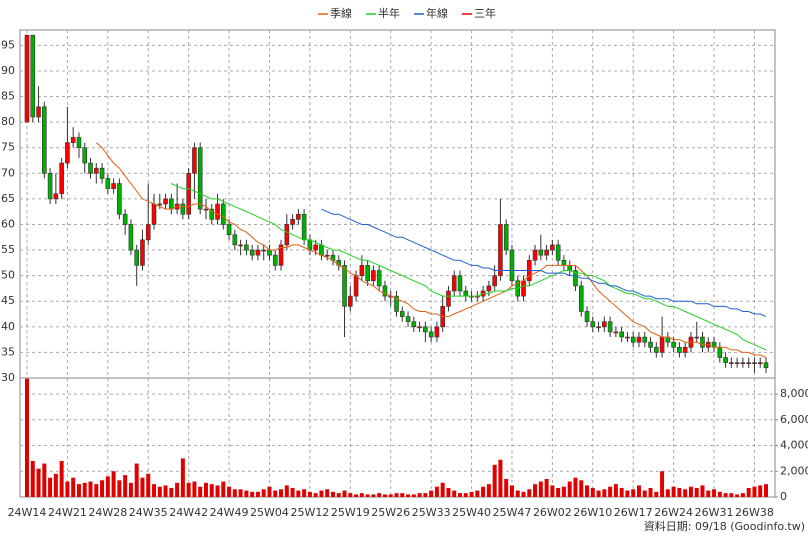 This screenshot has height=540, width=808. I want to click on ma-line, so click(544, 263).